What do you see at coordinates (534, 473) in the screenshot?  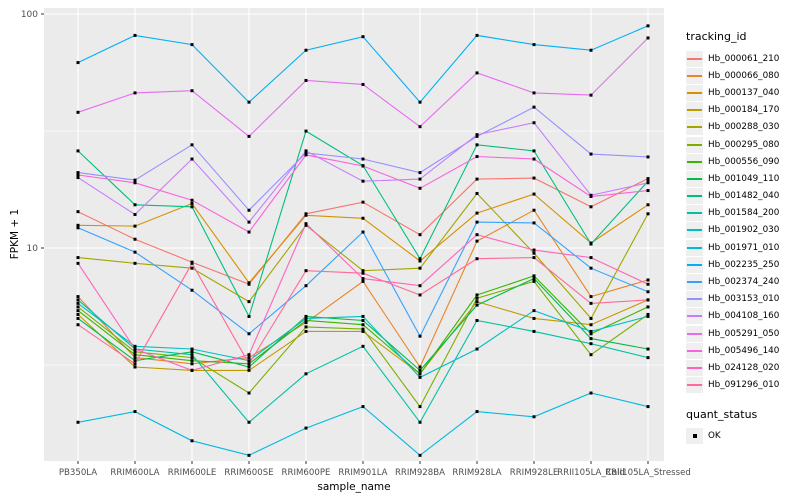 I see `x-tick-label: RRIM928LE` at bounding box center [534, 473].